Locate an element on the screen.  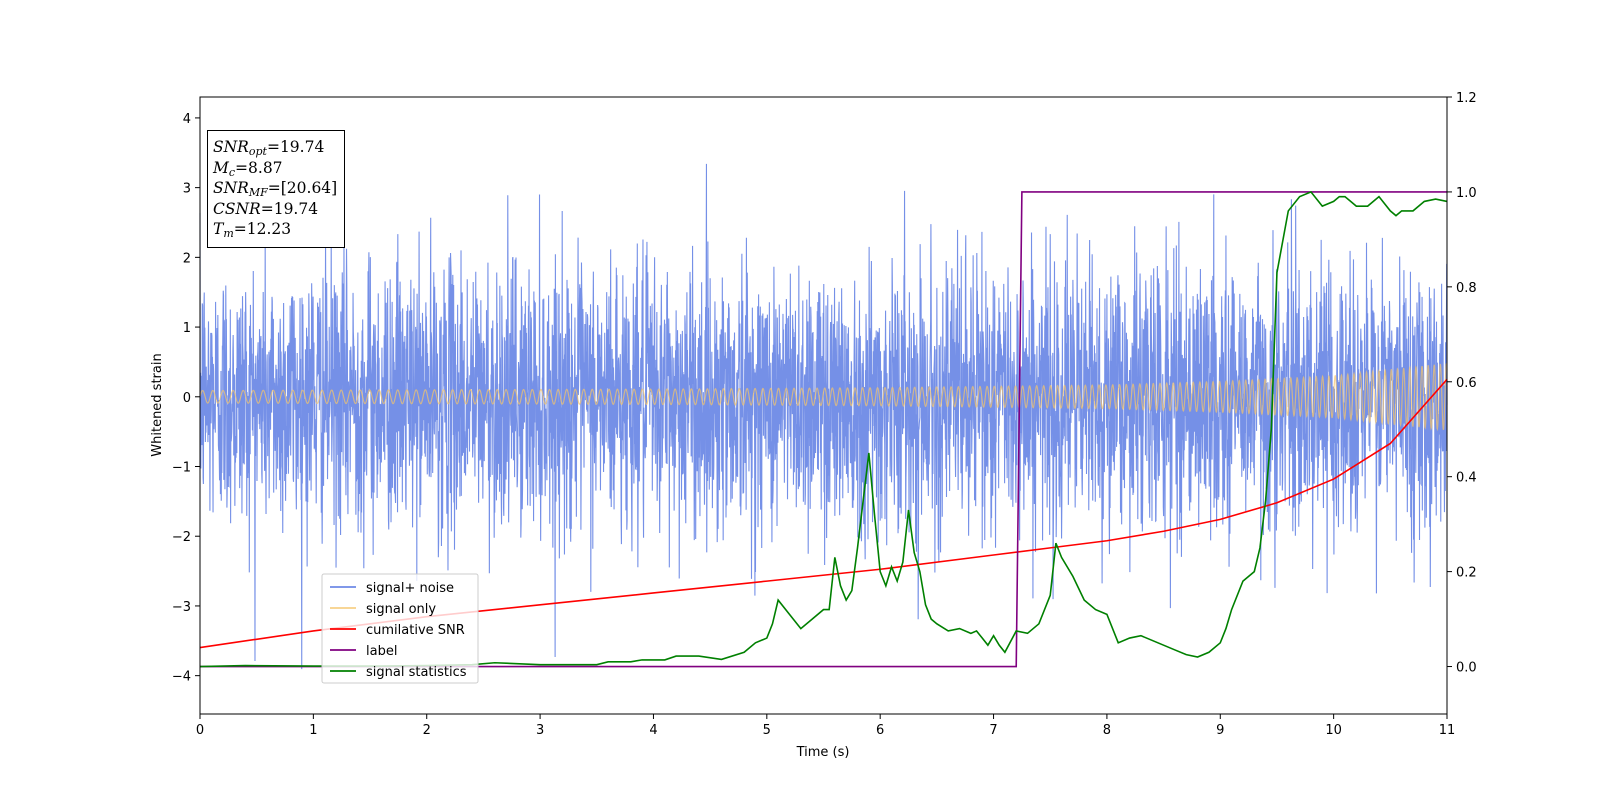
y-tick-label: −4 is located at coordinates (181, 677).